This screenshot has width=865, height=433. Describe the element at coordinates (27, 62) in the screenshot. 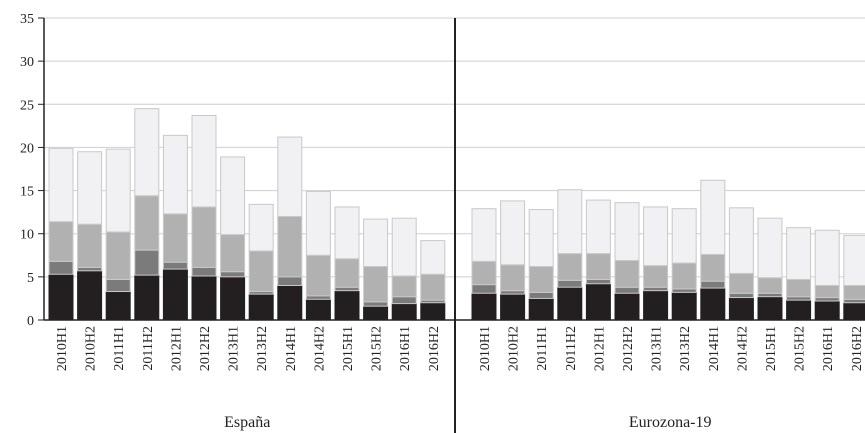

I see `y-tick-label: 30` at that location.